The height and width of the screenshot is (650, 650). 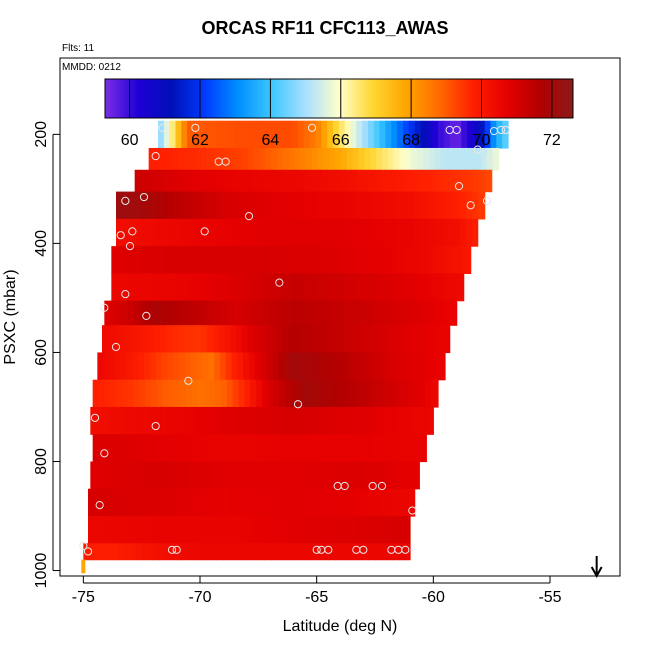 I want to click on x-axis-label: Latitude (deg N), so click(x=340, y=626).